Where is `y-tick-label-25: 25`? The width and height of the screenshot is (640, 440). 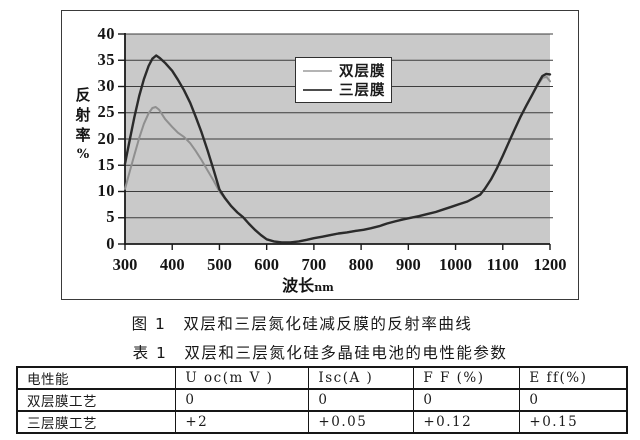
y-tick-label-25: 25 is located at coordinates (106, 112).